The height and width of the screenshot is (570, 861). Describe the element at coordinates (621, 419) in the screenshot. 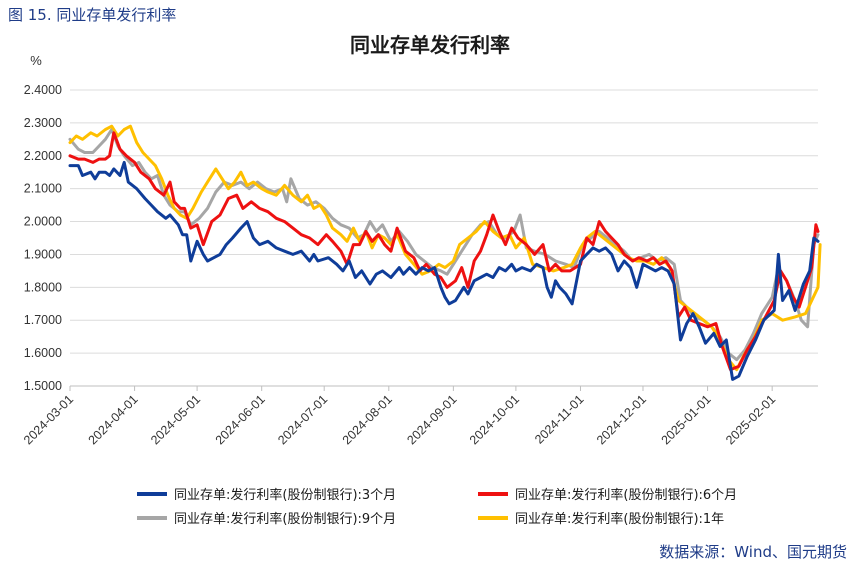

I see `x-tick-label: 2024-12-01` at that location.